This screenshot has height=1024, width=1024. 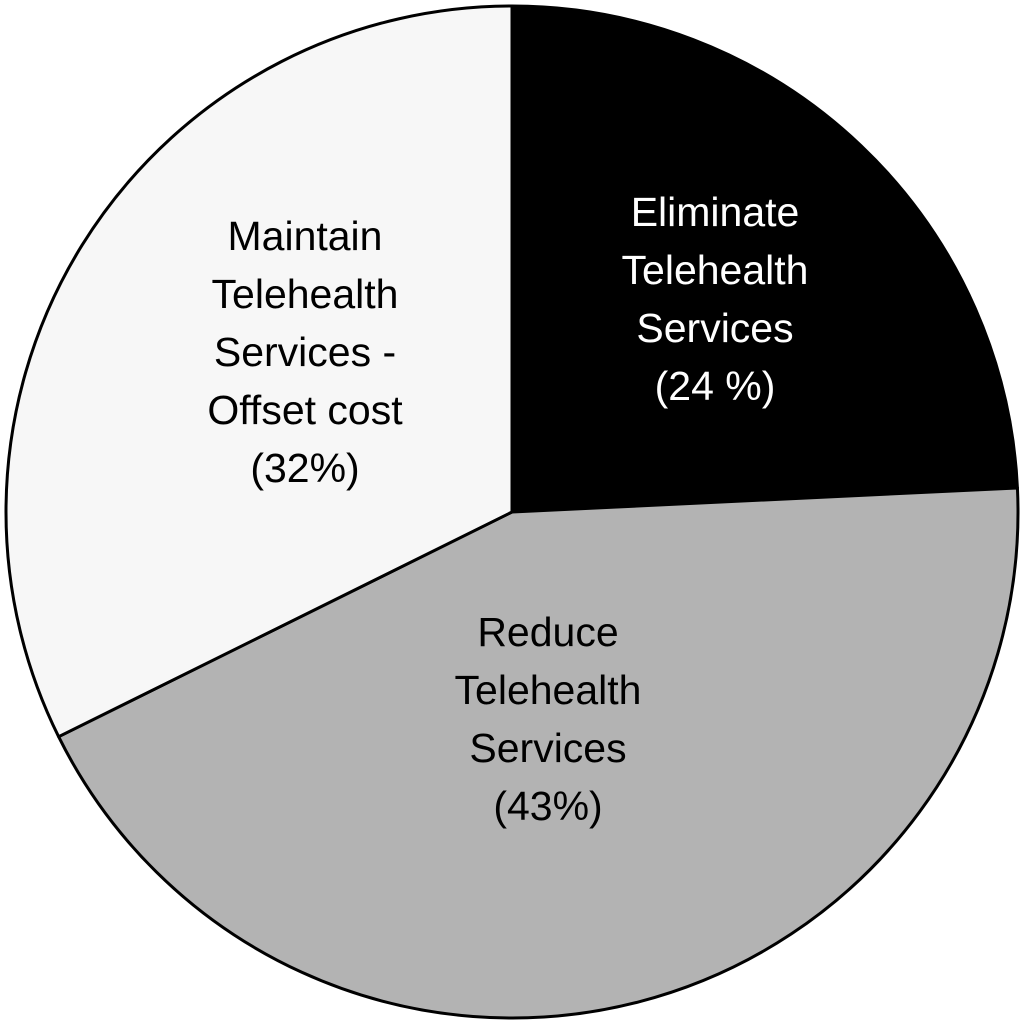 What do you see at coordinates (715, 386) in the screenshot?
I see `value-label: (24 %)` at bounding box center [715, 386].